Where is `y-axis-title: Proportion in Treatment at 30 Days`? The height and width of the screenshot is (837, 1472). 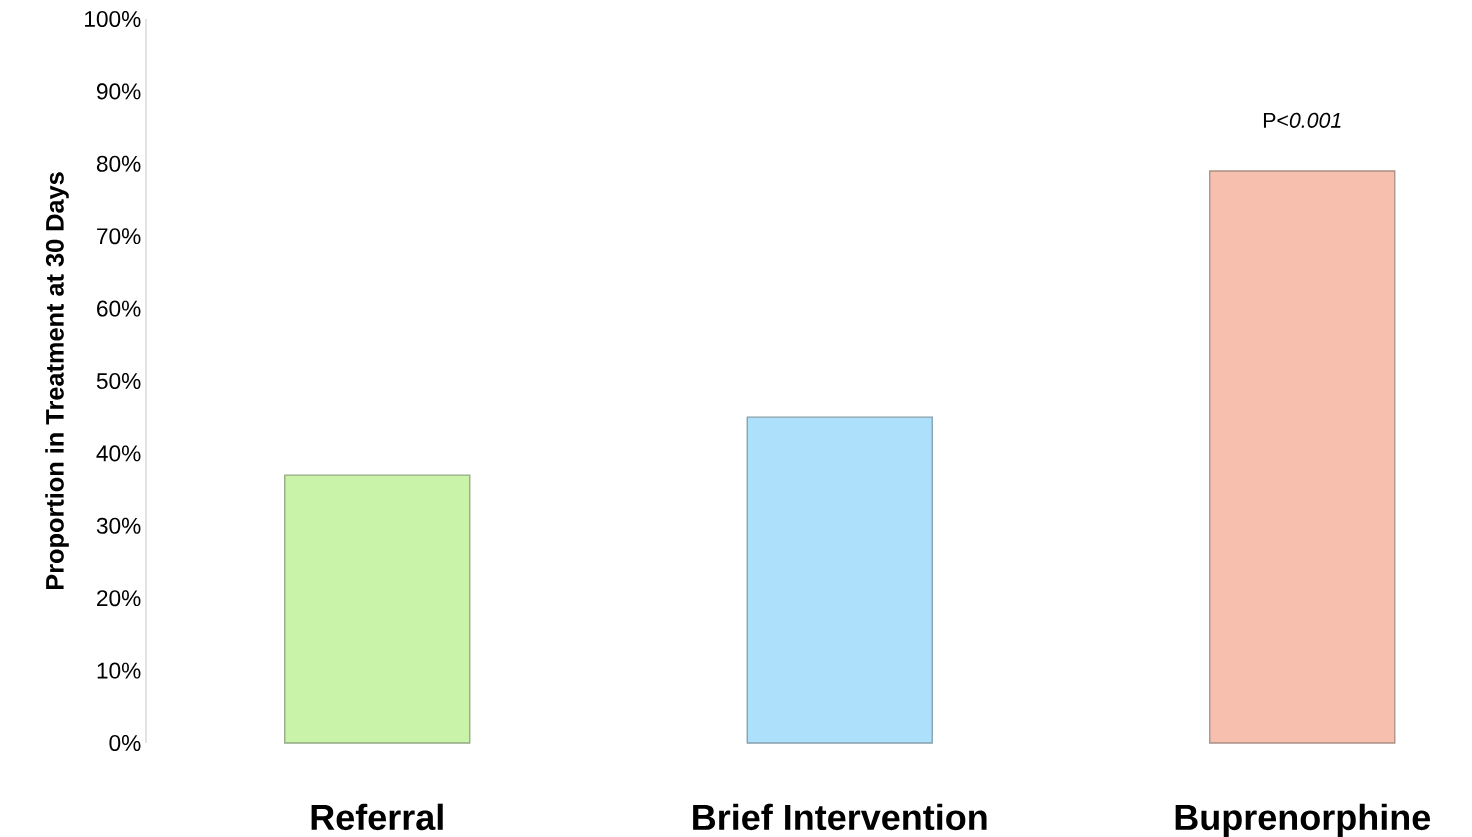 y-axis-title: Proportion in Treatment at 30 Days is located at coordinates (57, 381).